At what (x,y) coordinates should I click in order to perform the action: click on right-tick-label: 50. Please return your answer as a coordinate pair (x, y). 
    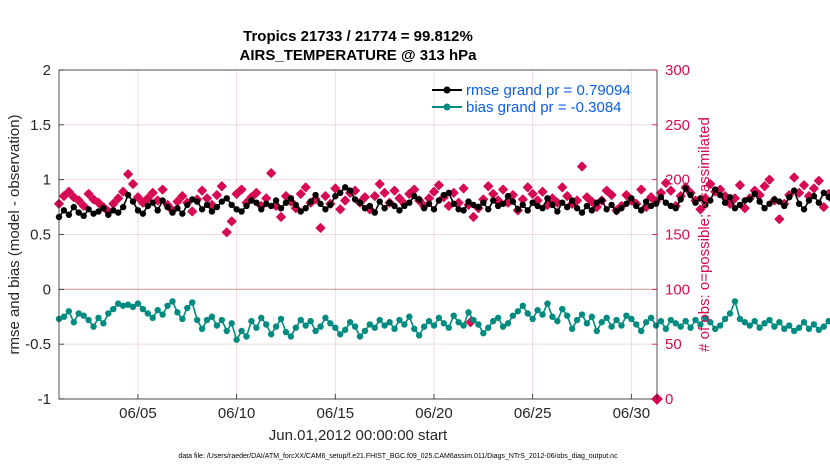
    Looking at the image, I should click on (673, 344).